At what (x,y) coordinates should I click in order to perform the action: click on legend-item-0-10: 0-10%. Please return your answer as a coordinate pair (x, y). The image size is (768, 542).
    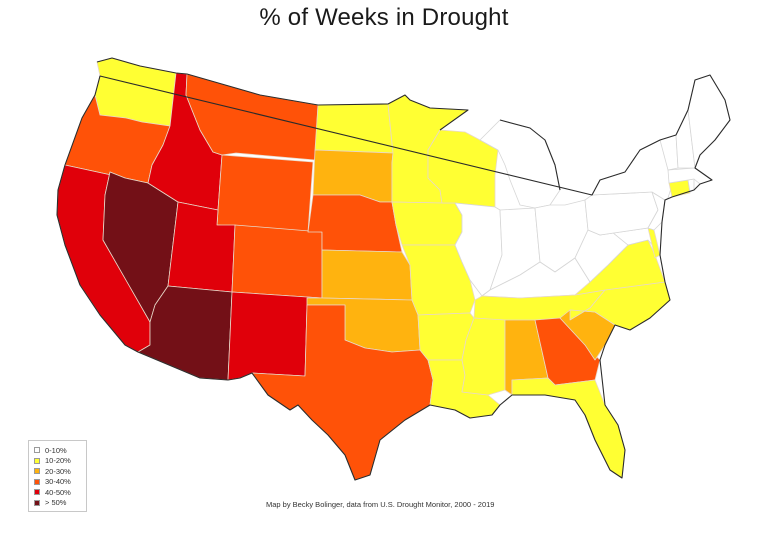
    Looking at the image, I should click on (58, 450).